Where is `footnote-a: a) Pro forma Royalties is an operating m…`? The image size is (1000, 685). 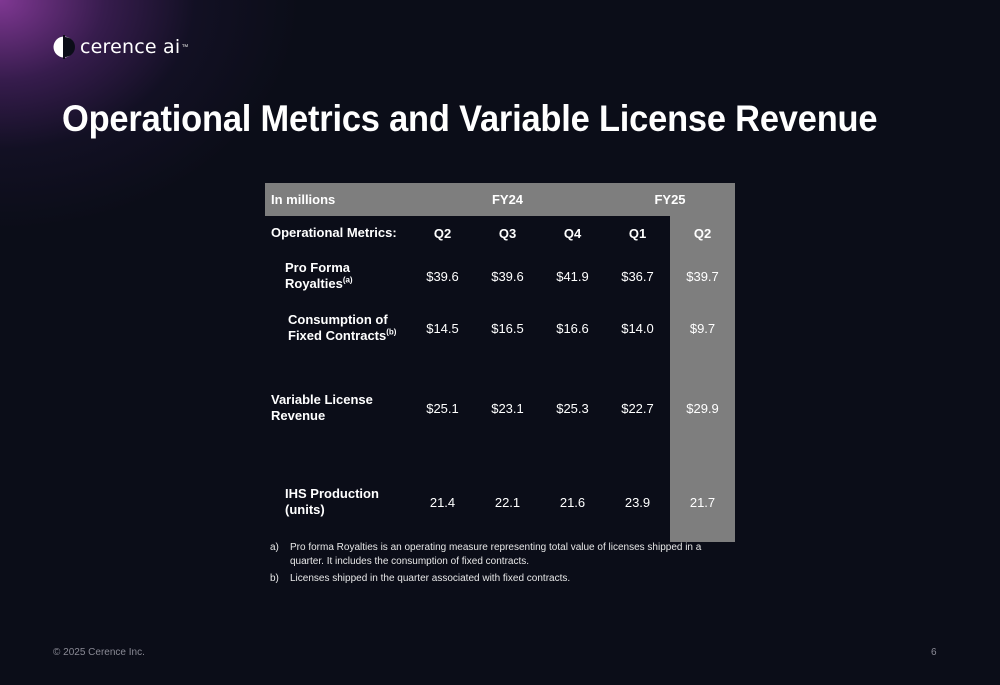 footnote-a: a) Pro forma Royalties is an operating m… is located at coordinates (500, 555).